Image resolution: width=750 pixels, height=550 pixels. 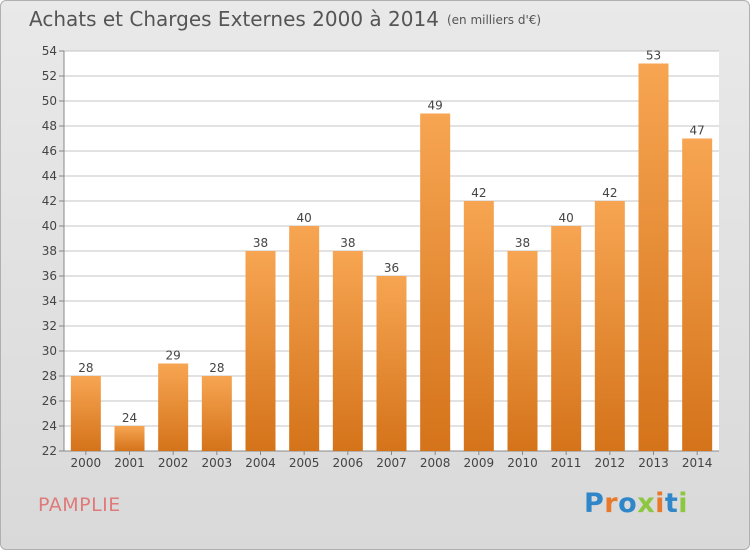 What do you see at coordinates (671, 503) in the screenshot?
I see `logo-letter: t` at bounding box center [671, 503].